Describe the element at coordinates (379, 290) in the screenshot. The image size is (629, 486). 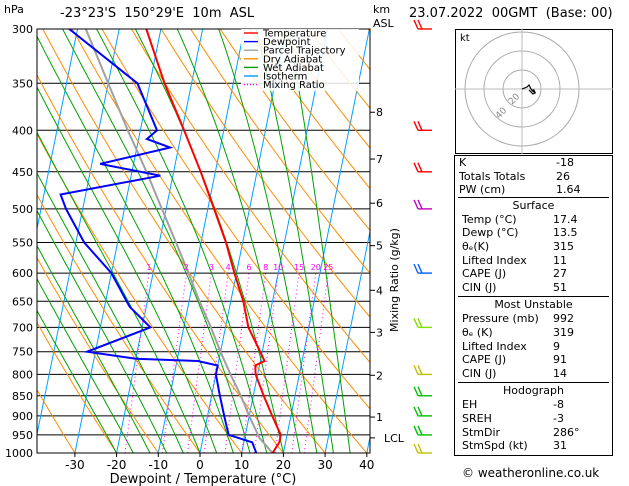
I see `km-tick-label: 4` at that location.